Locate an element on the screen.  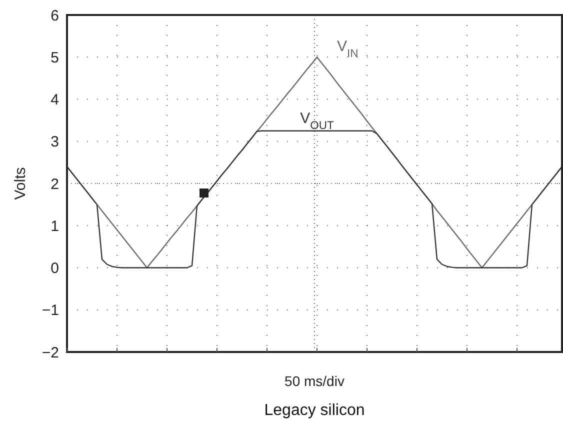
y-axis-title: Volts is located at coordinates (20, 183).